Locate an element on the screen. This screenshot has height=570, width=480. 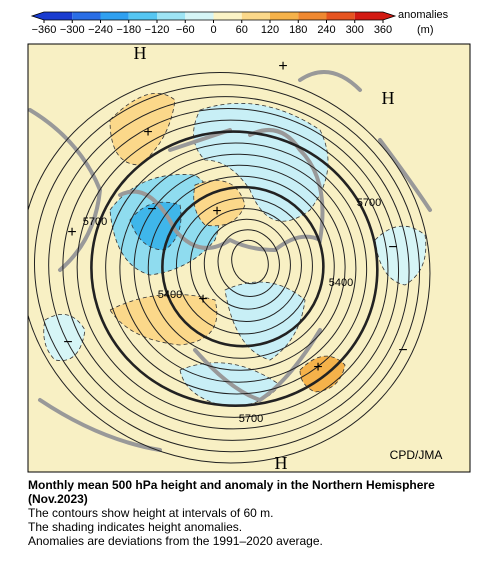
colorbar-tick-label: 300 is located at coordinates (355, 30).